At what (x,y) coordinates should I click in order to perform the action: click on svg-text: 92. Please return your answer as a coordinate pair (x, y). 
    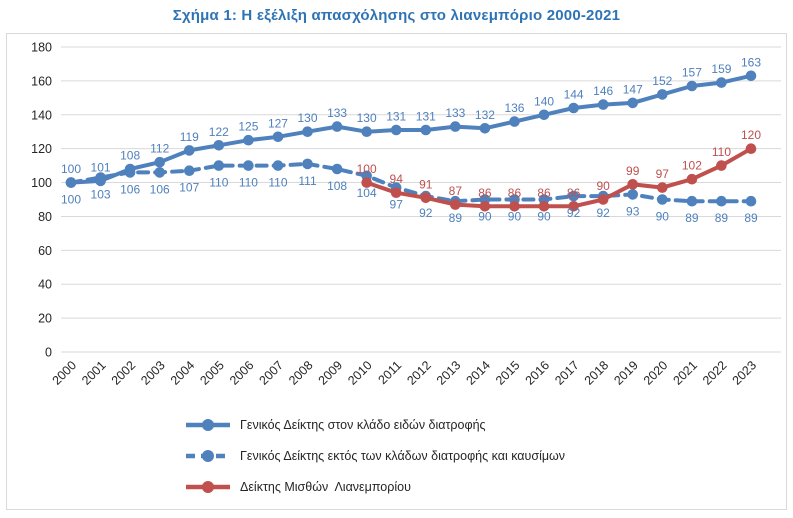
    Looking at the image, I should click on (603, 213).